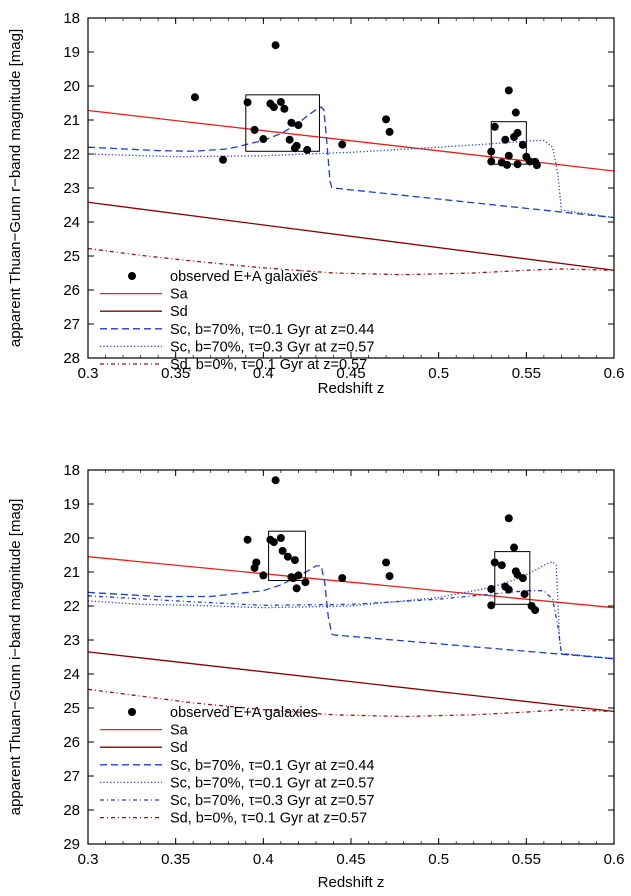 The height and width of the screenshot is (896, 631). Describe the element at coordinates (175, 859) in the screenshot. I see `x-tick-label: 0.35` at that location.